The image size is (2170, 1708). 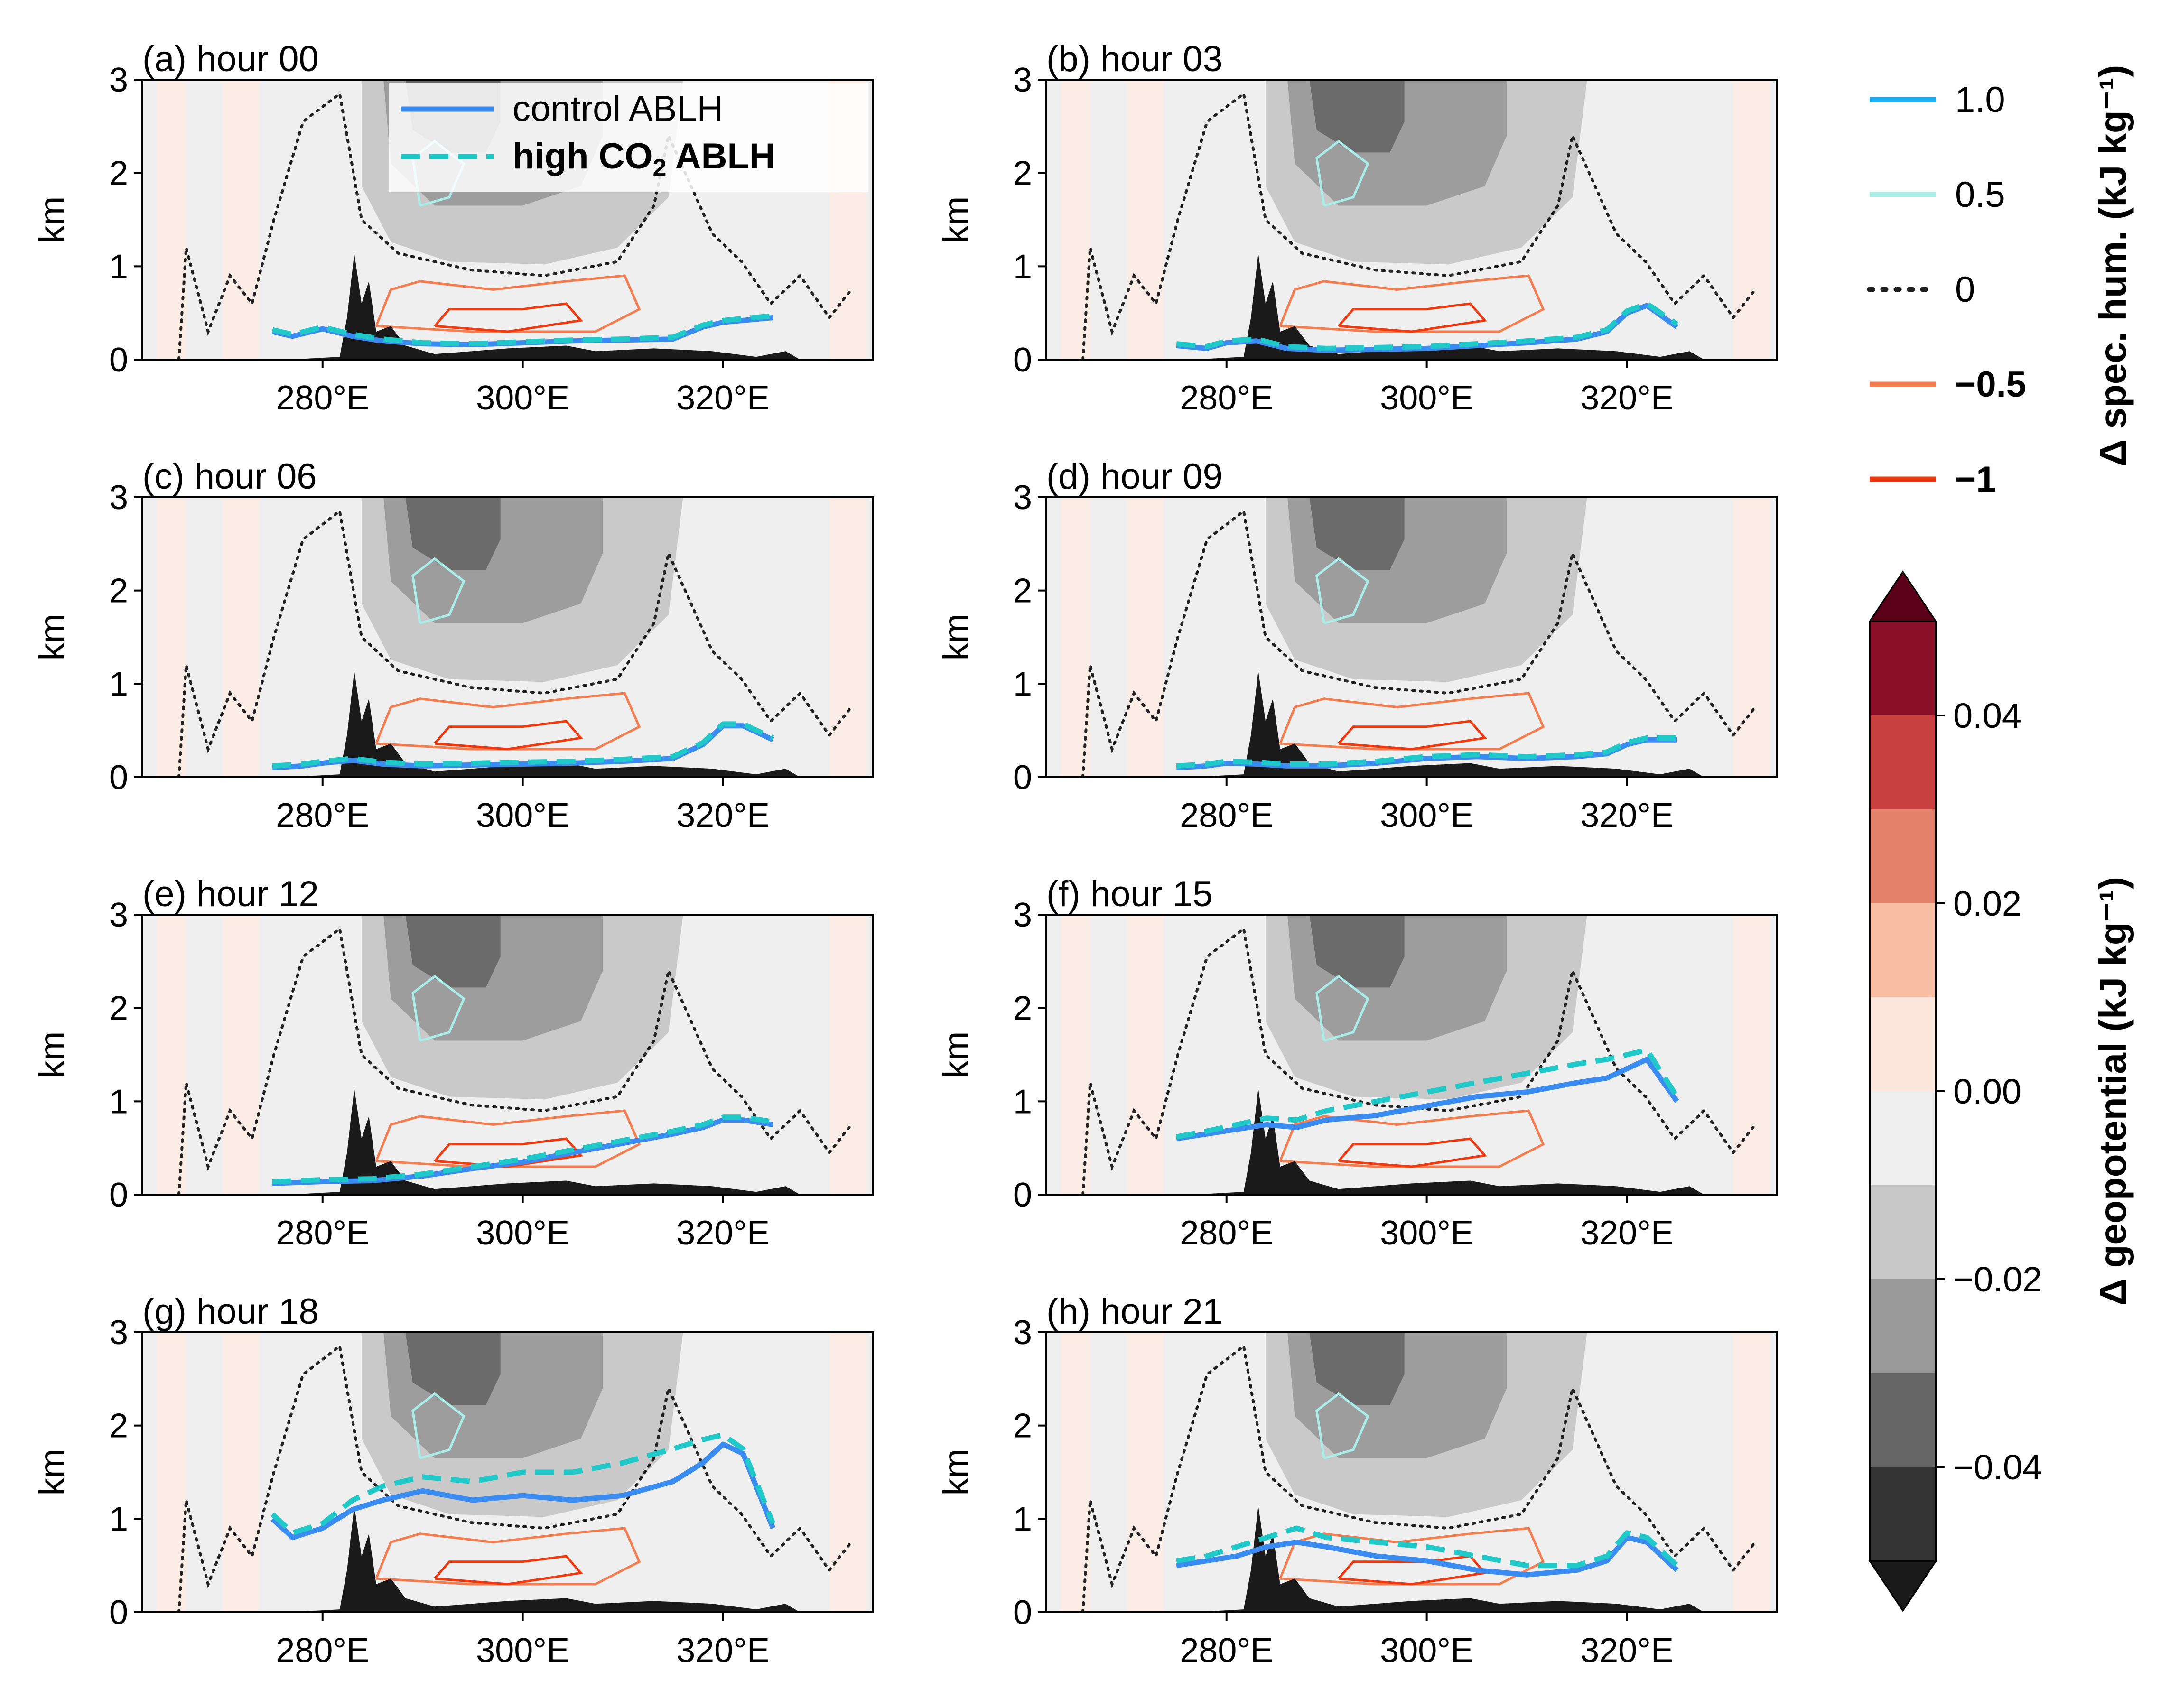 What do you see at coordinates (617, 109) in the screenshot?
I see `legend-control-label: control ABLH` at bounding box center [617, 109].